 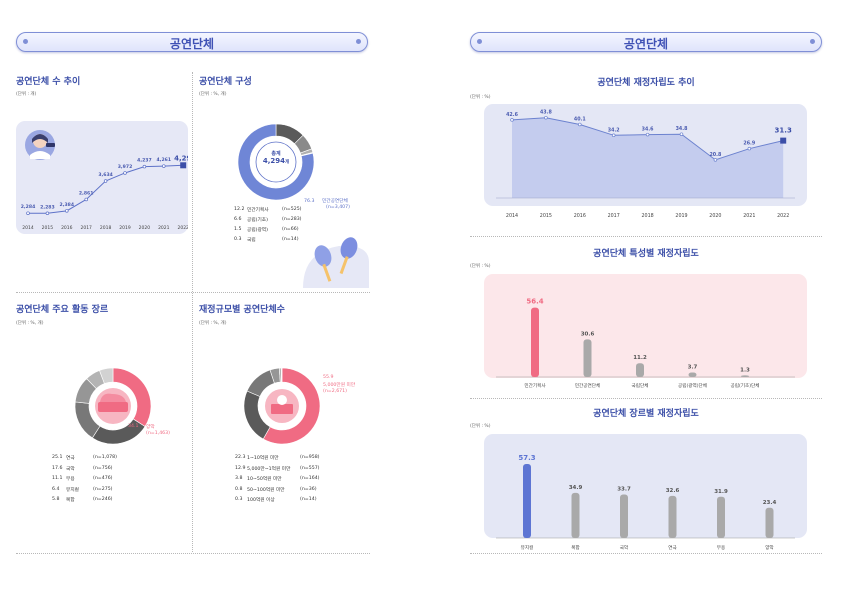 What do you see at coordinates (144, 161) in the screenshot?
I see `count-trend-value-label: 4,237` at bounding box center [144, 161].